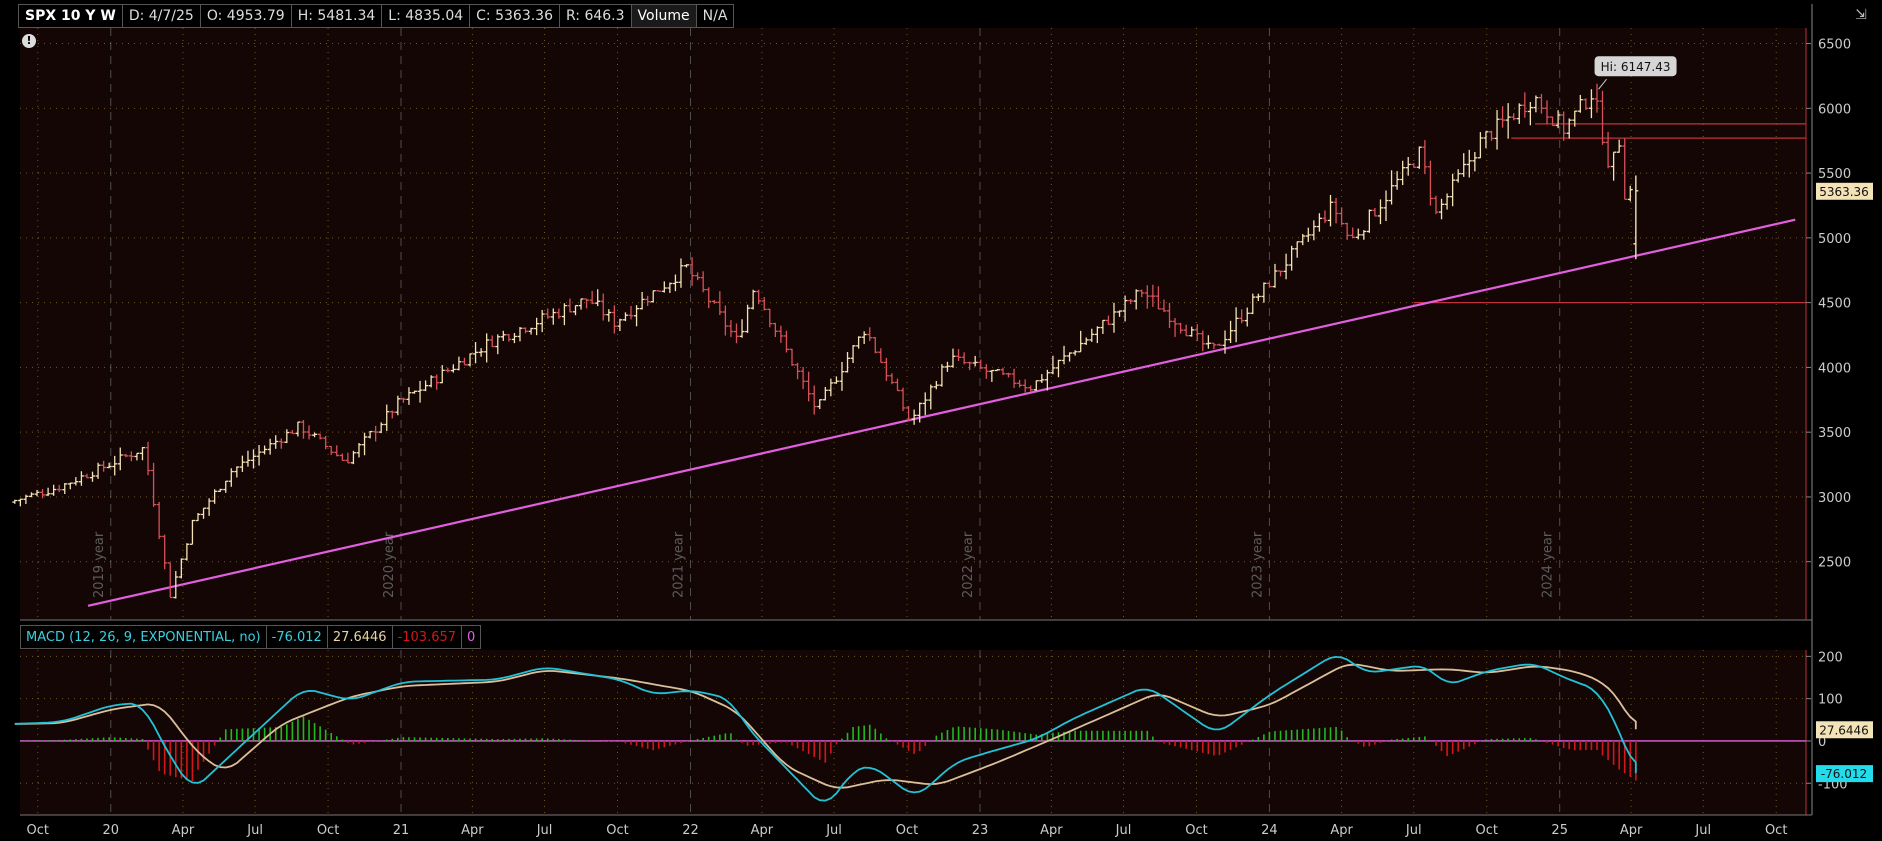 The width and height of the screenshot is (1882, 841). Describe the element at coordinates (471, 637) in the screenshot. I see `macd-zero-label: 0` at that location.